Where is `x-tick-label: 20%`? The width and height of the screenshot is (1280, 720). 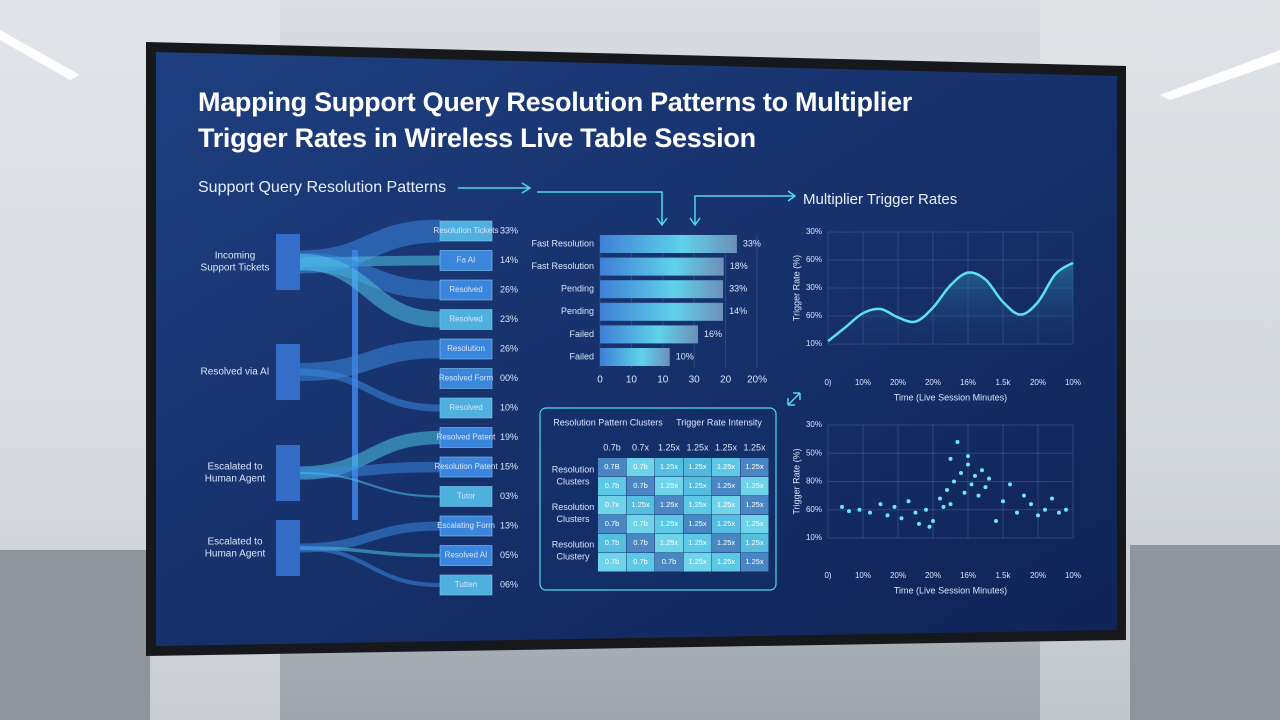 x-tick-label: 20% is located at coordinates (1038, 575).